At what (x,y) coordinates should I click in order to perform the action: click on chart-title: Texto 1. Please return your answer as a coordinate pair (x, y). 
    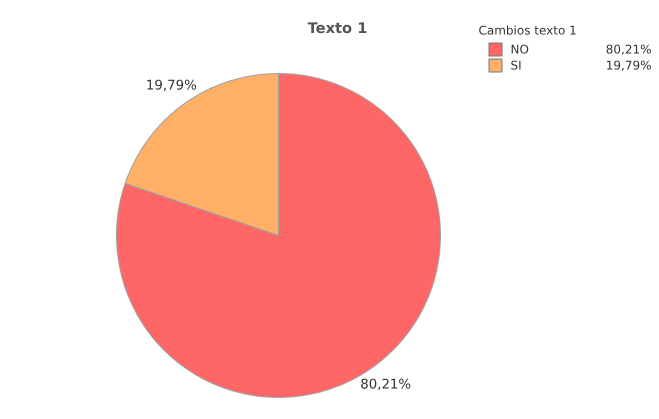
    Looking at the image, I should click on (338, 28).